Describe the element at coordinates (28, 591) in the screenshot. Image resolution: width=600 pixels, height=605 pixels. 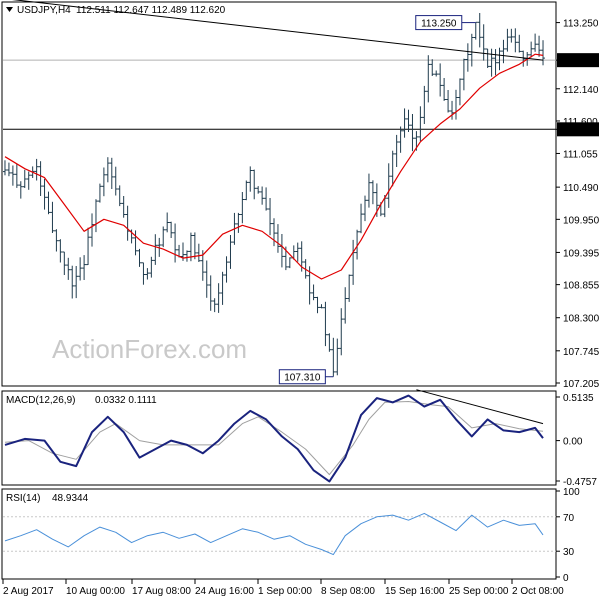
I see `time-tick-label-0: 2 Aug 2017` at that location.